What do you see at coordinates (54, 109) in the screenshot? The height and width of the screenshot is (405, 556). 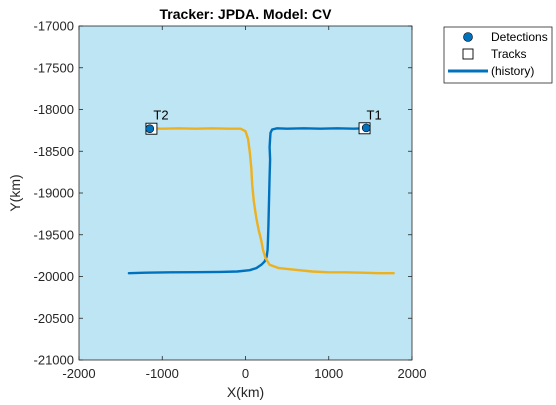 I see `y-tick-label: -18000` at bounding box center [54, 109].